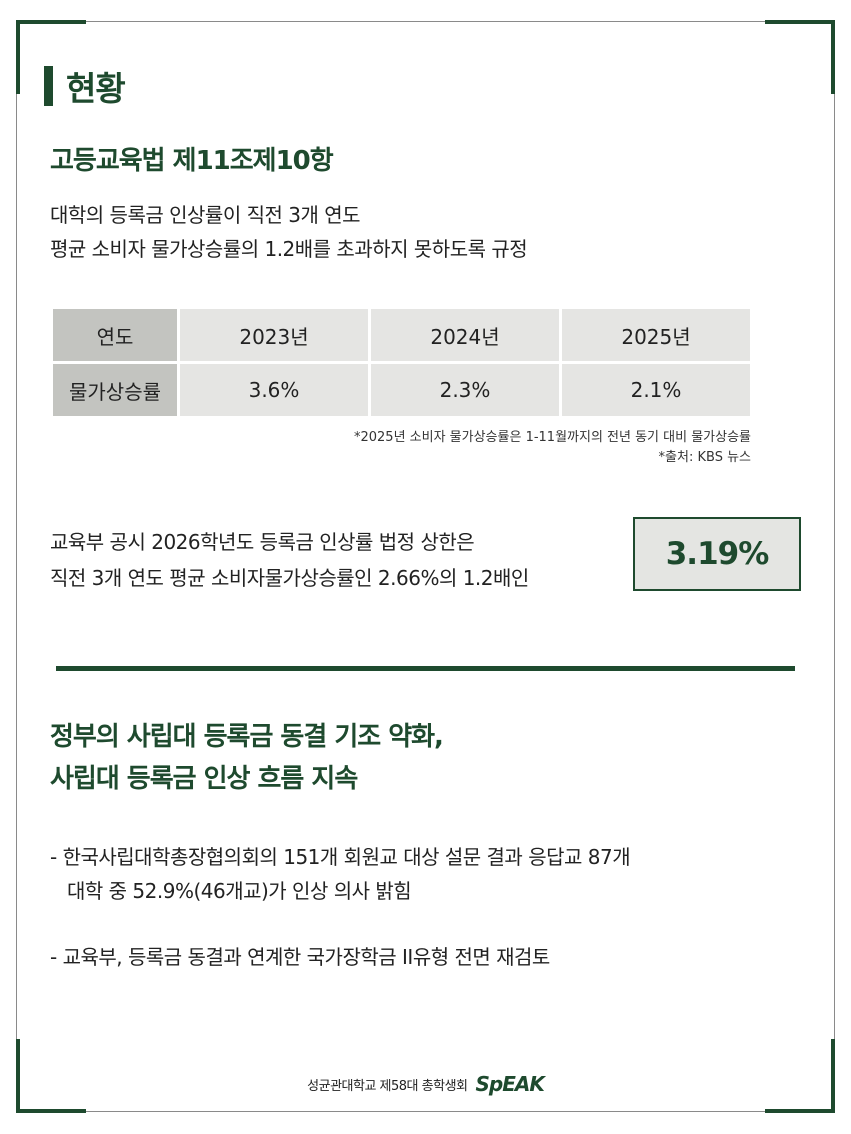  I want to click on frame-right-line, so click(834, 567).